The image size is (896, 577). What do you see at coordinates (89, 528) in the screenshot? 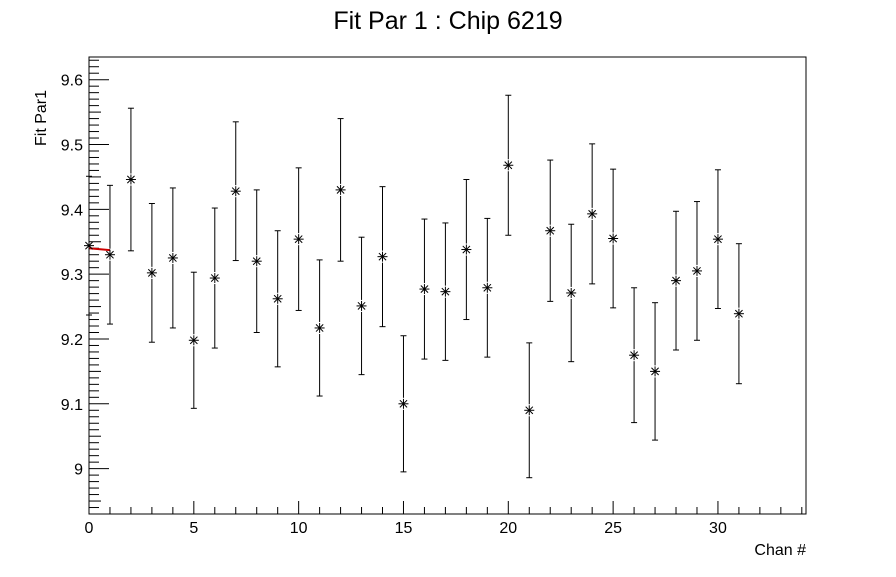
I see `x-tick-label: 0` at bounding box center [89, 528].